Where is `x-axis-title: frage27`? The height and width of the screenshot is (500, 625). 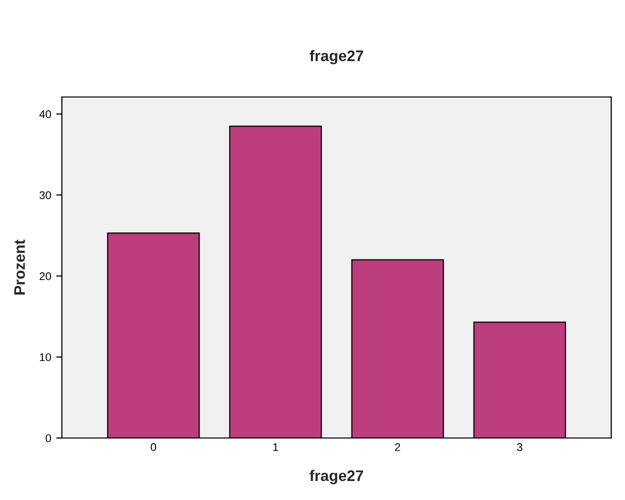 x-axis-title: frage27 is located at coordinates (337, 477).